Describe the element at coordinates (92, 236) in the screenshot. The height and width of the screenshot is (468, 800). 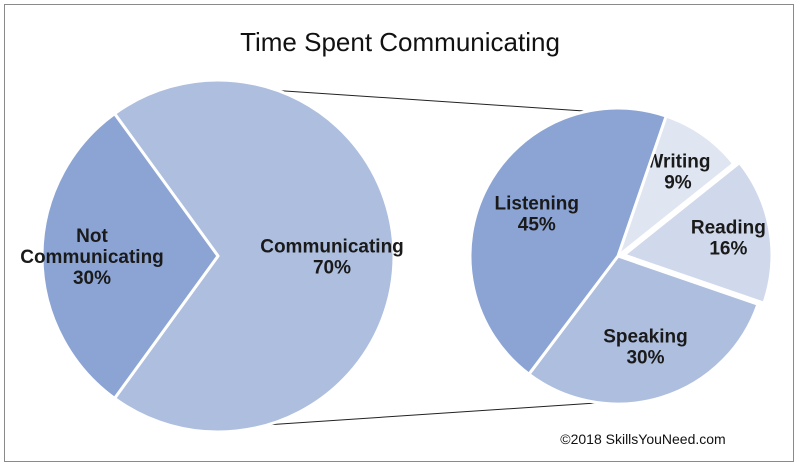
I see `pie-slice-not-communicating-label: Not` at that location.